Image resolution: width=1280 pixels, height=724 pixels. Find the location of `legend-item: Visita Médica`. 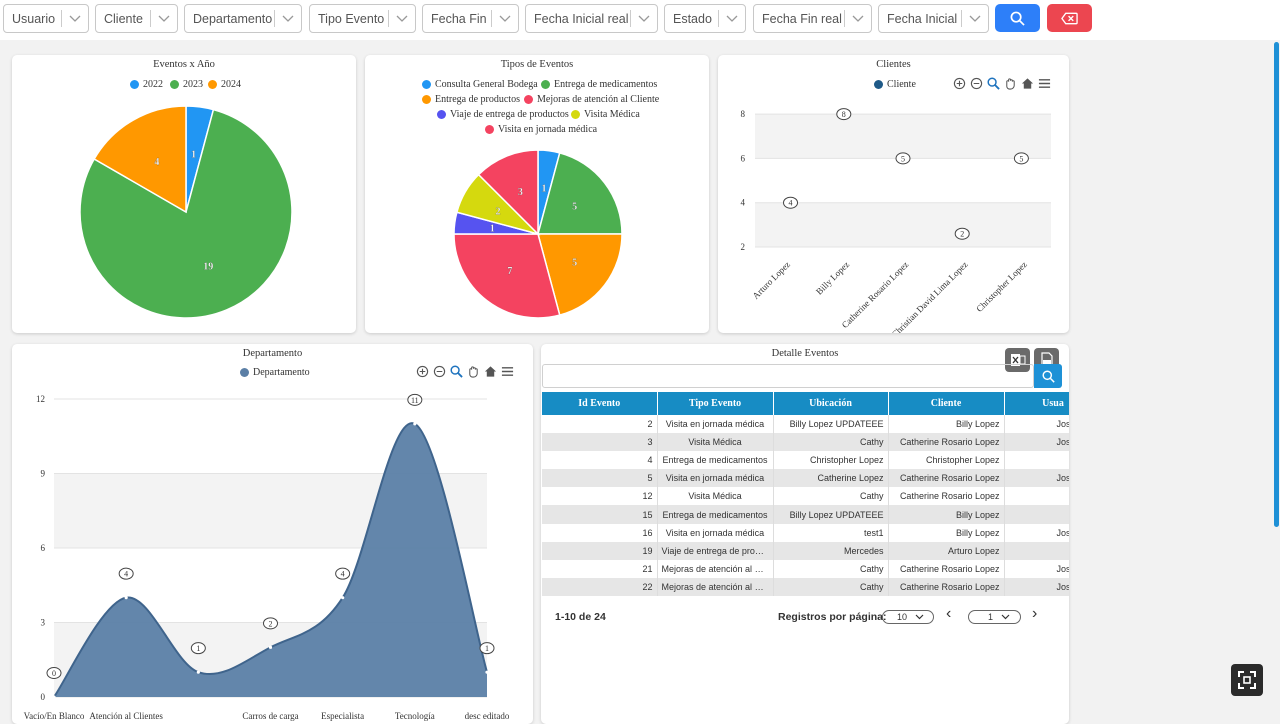

legend-item: Visita Médica is located at coordinates (605, 114).